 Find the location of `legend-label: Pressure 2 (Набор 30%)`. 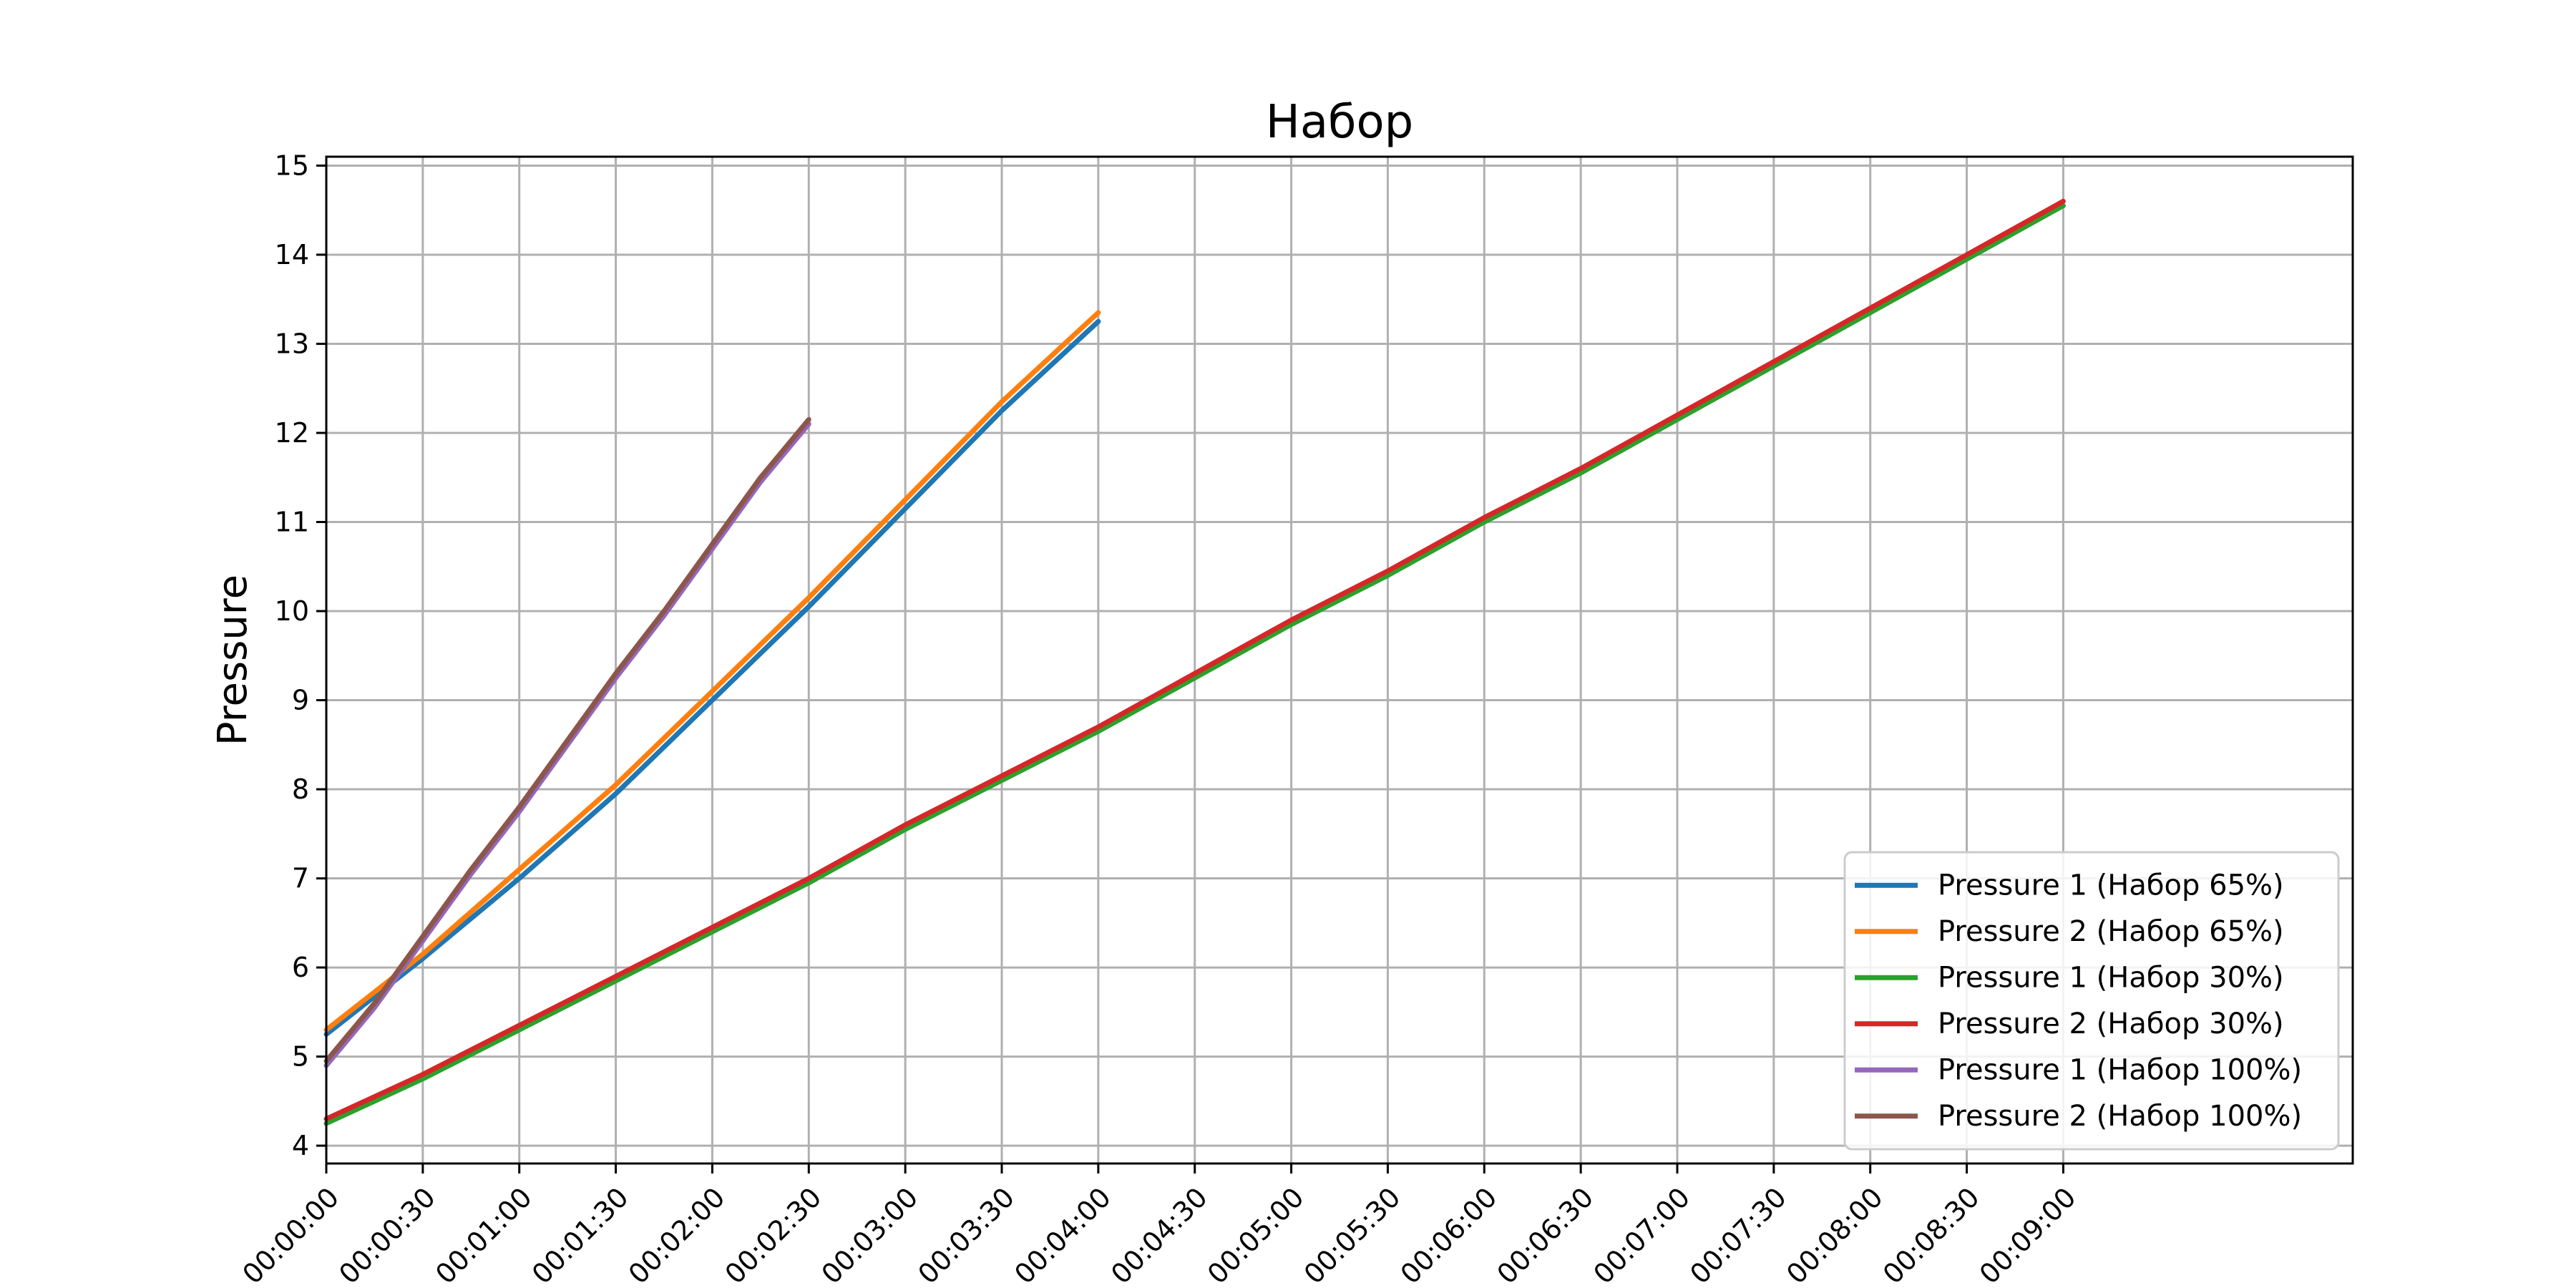

legend-label: Pressure 2 (Набор 30%) is located at coordinates (2111, 1024).